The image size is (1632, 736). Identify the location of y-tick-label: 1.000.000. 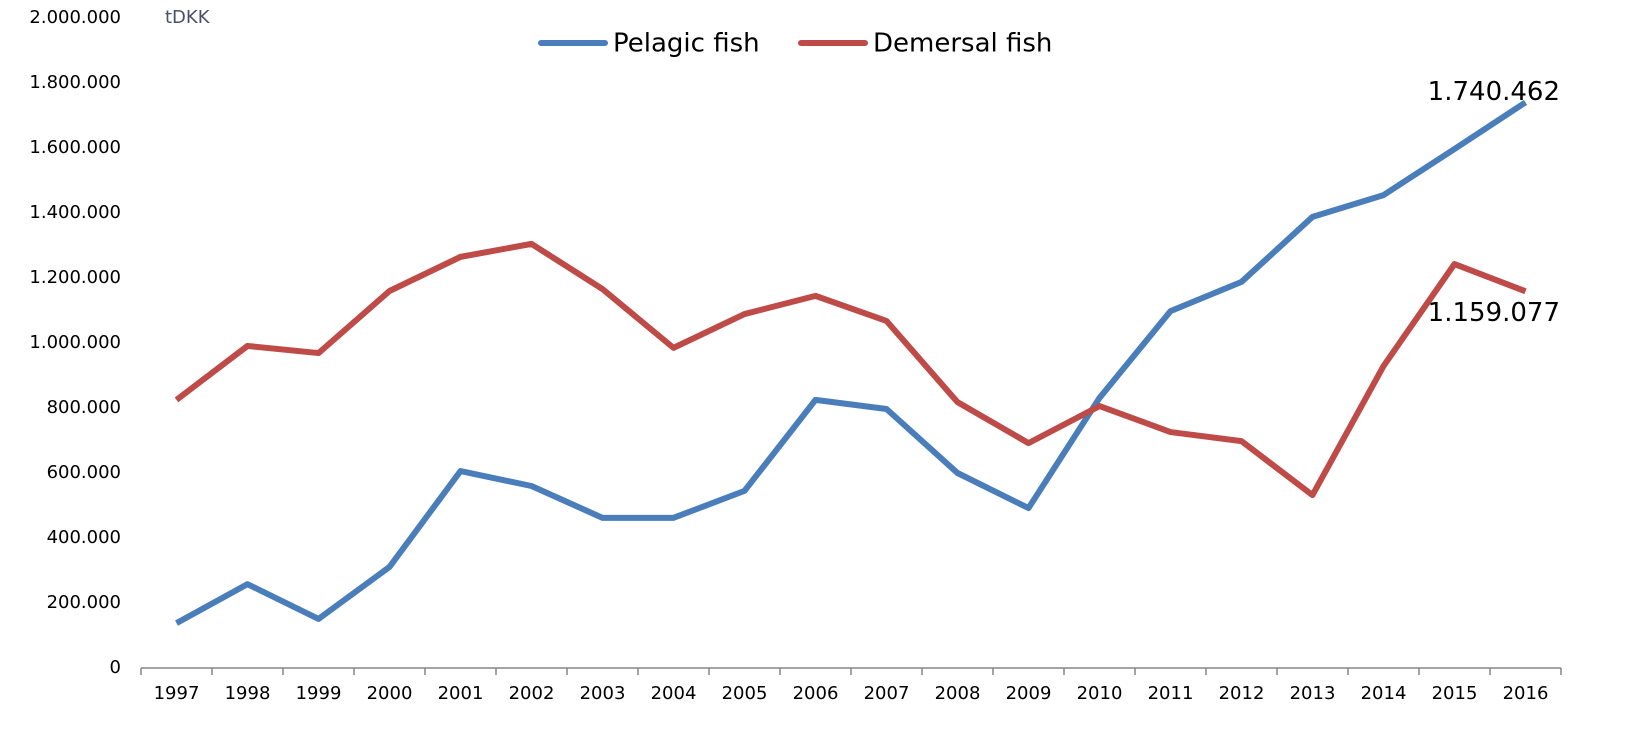
(75, 342).